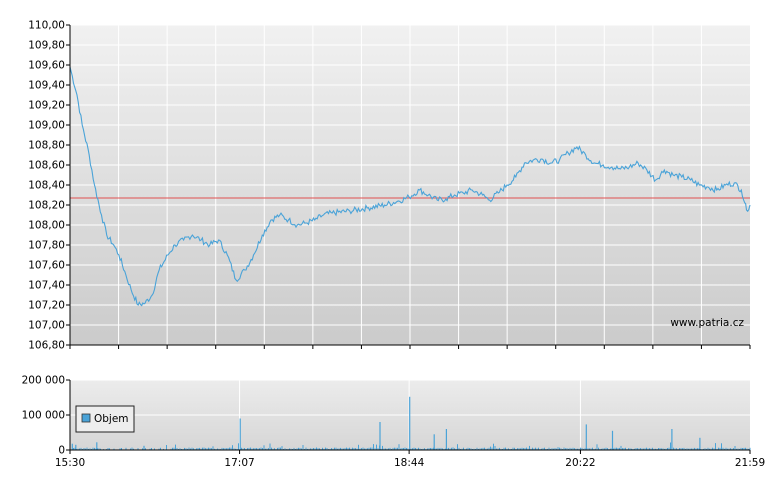  I want to click on y-tick-label: 109,60, so click(46, 66).